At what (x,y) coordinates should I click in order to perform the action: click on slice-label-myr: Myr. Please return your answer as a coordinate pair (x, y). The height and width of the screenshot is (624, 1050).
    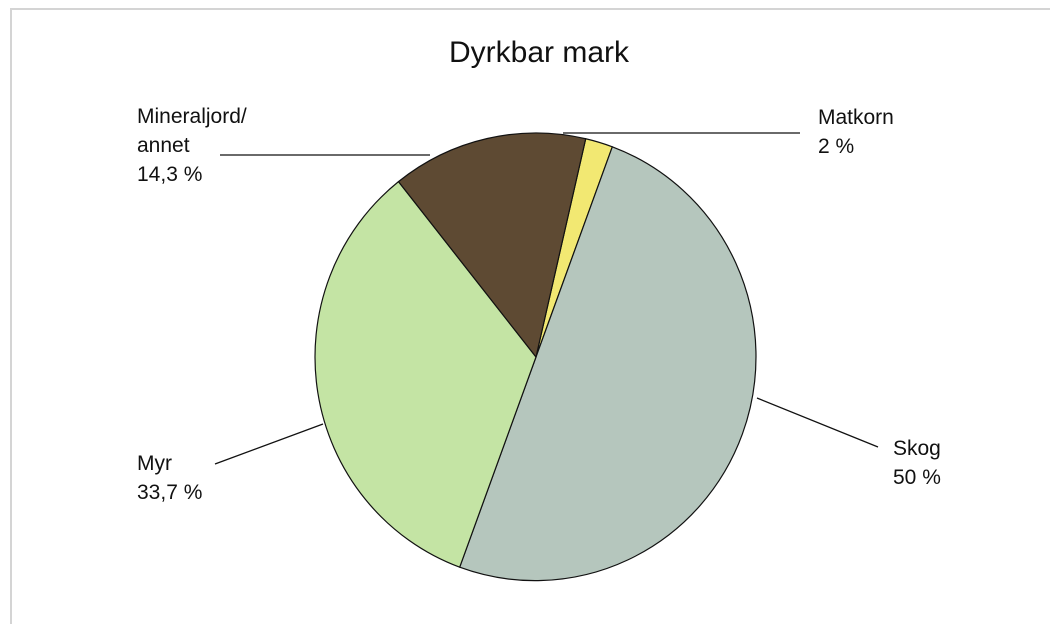
    Looking at the image, I should click on (154, 463).